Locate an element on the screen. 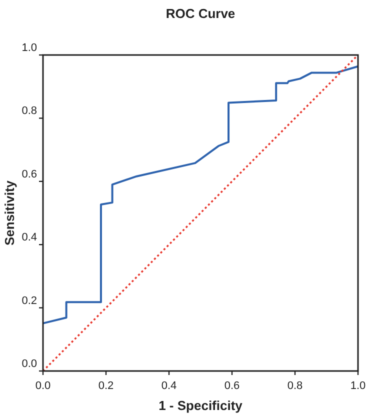  x-tick-label: 1.0 is located at coordinates (358, 386).